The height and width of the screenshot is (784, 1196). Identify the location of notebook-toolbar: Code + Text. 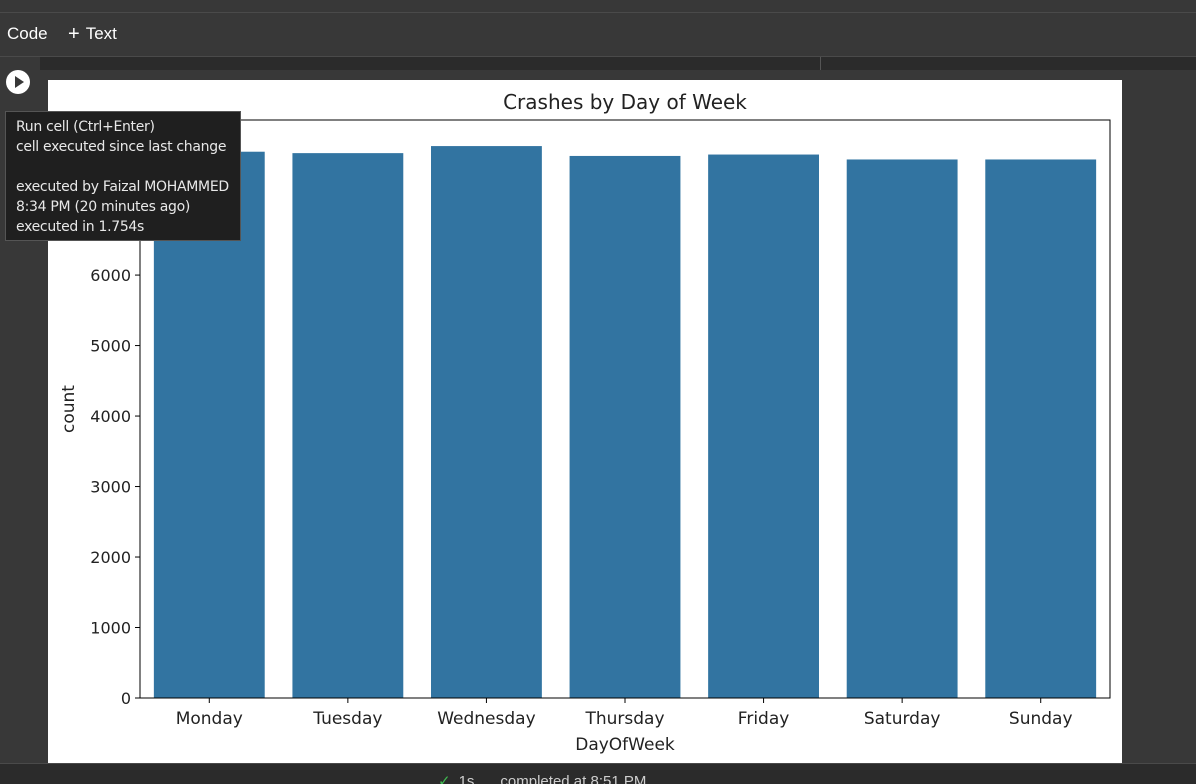
(598, 35).